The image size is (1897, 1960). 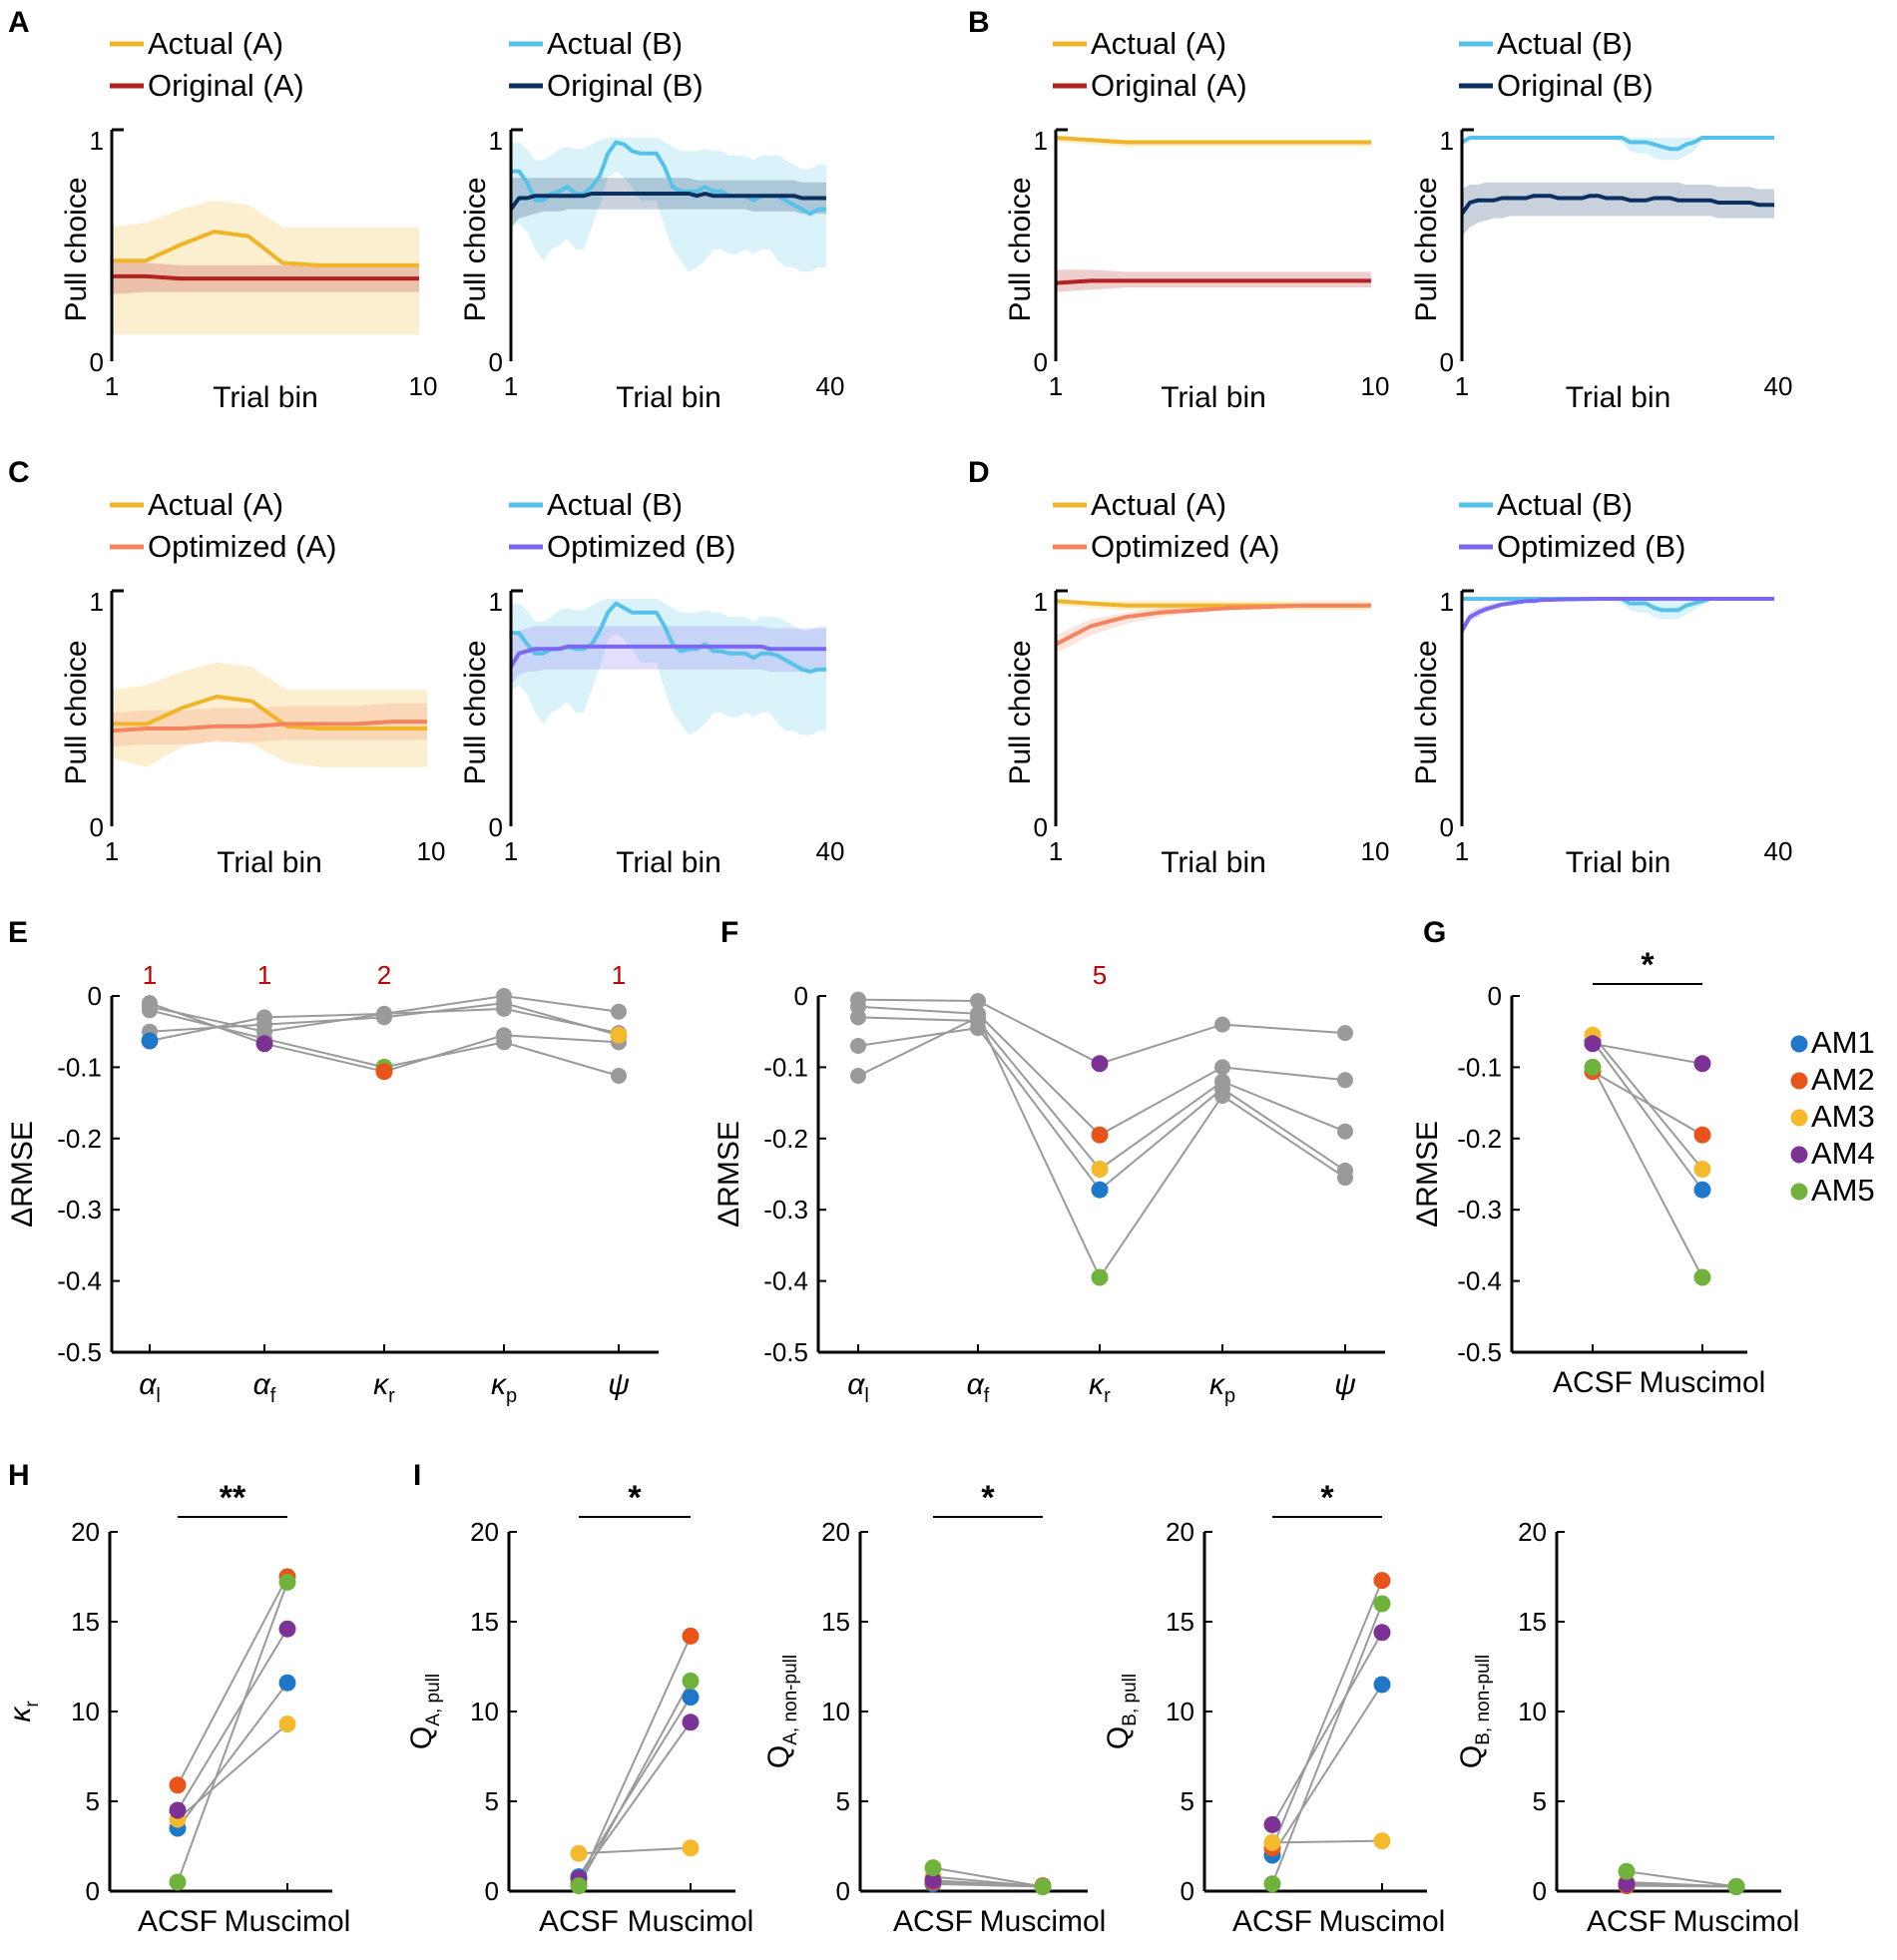 What do you see at coordinates (1702, 1064) in the screenshot?
I see `point-am4-muscimol` at bounding box center [1702, 1064].